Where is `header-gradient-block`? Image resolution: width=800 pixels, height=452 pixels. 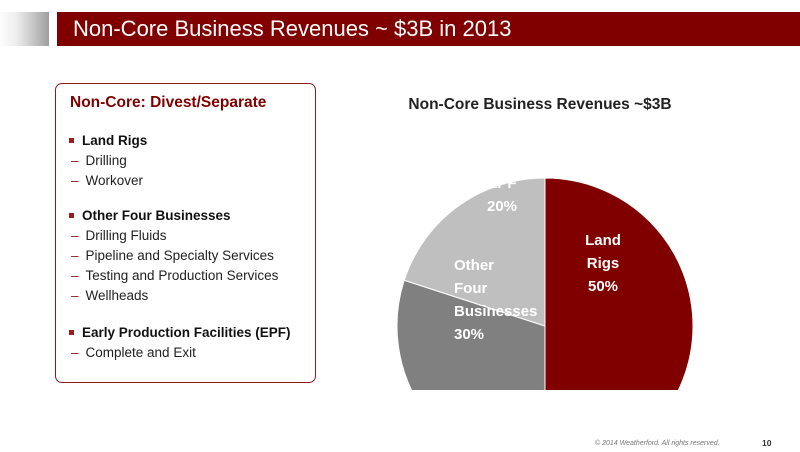
header-gradient-block is located at coordinates (24, 29).